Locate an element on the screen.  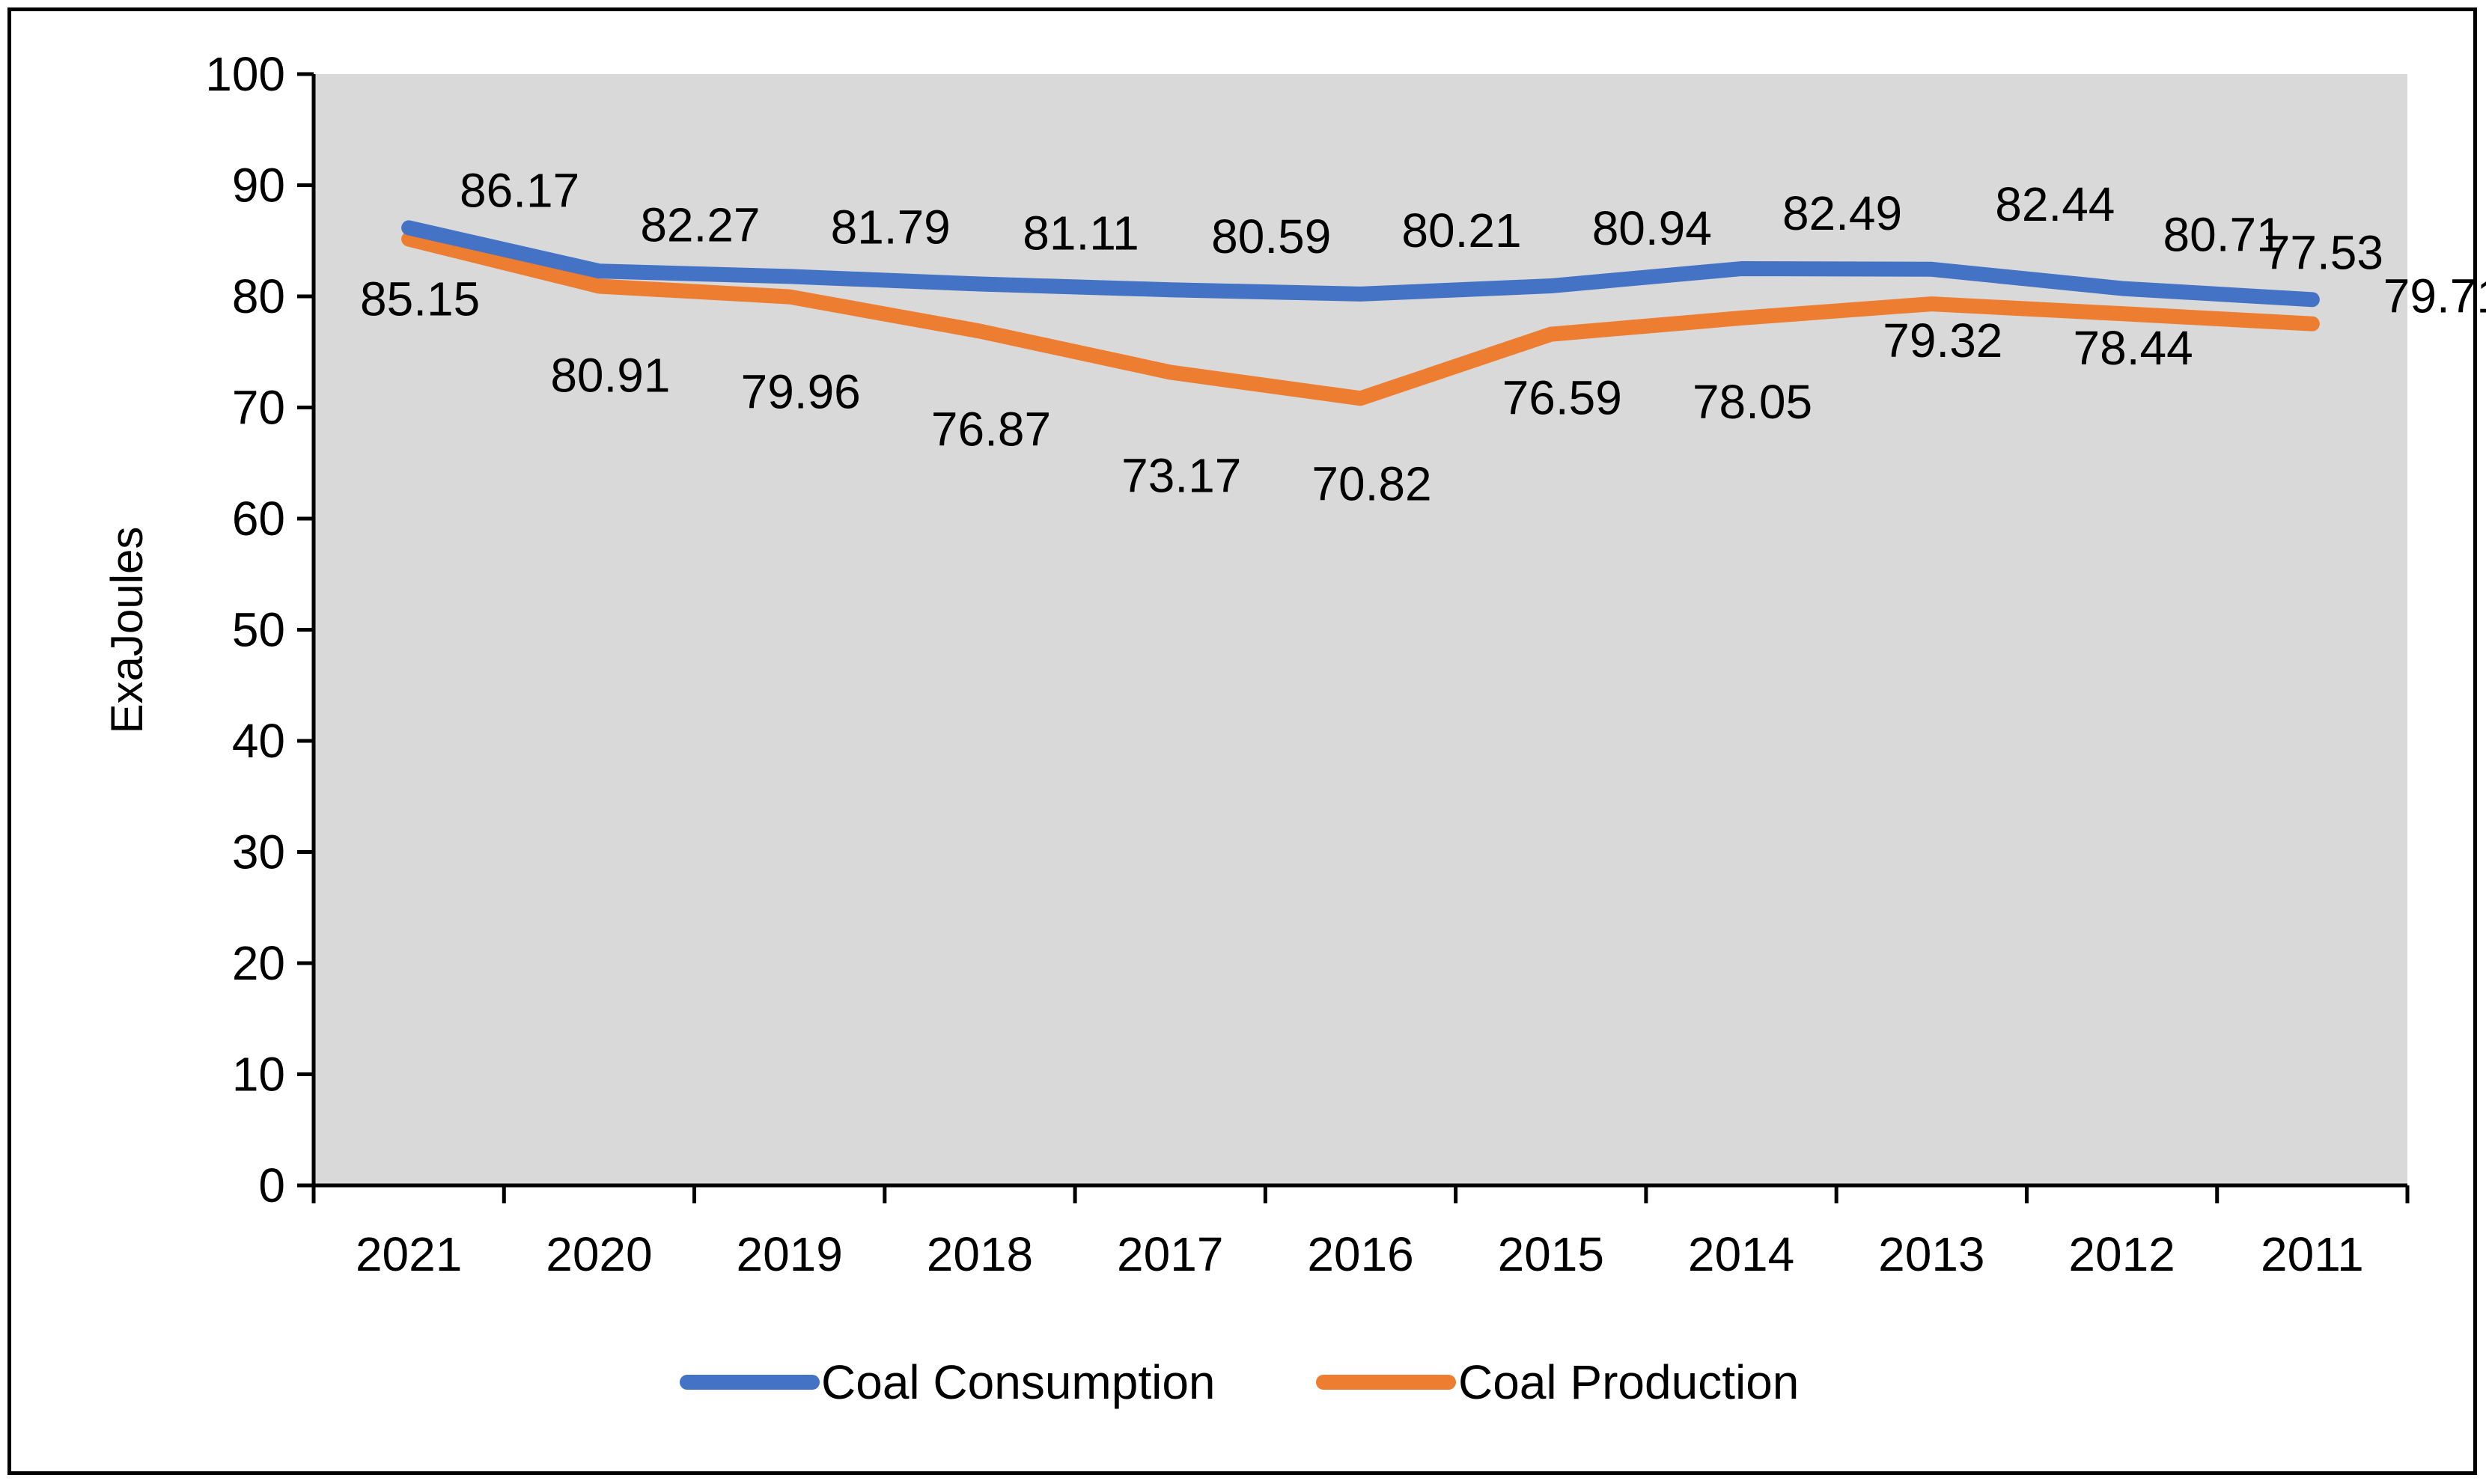
data-label: 80.94 is located at coordinates (1652, 228).